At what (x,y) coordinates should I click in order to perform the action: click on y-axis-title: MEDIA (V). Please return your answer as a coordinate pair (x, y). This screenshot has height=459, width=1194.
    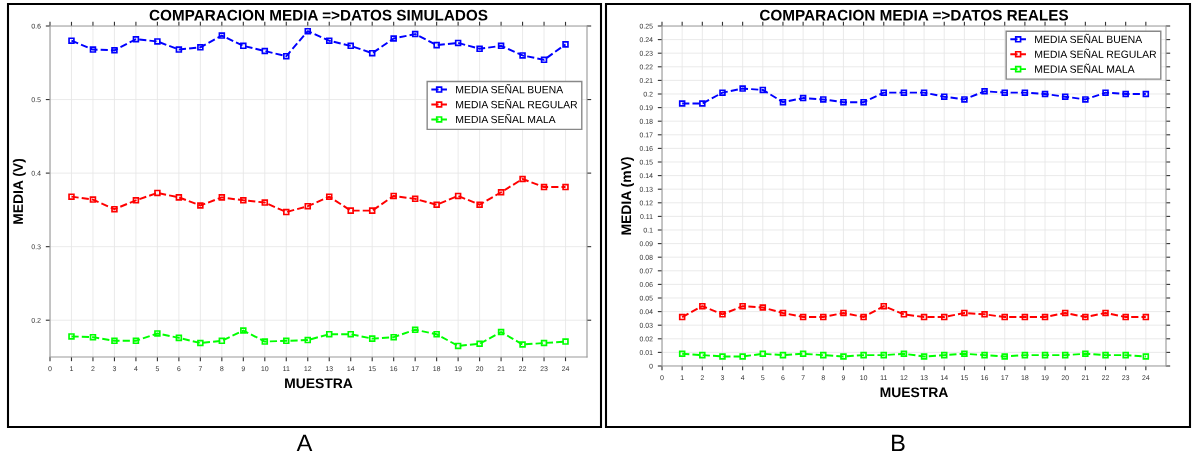
    Looking at the image, I should click on (19, 191).